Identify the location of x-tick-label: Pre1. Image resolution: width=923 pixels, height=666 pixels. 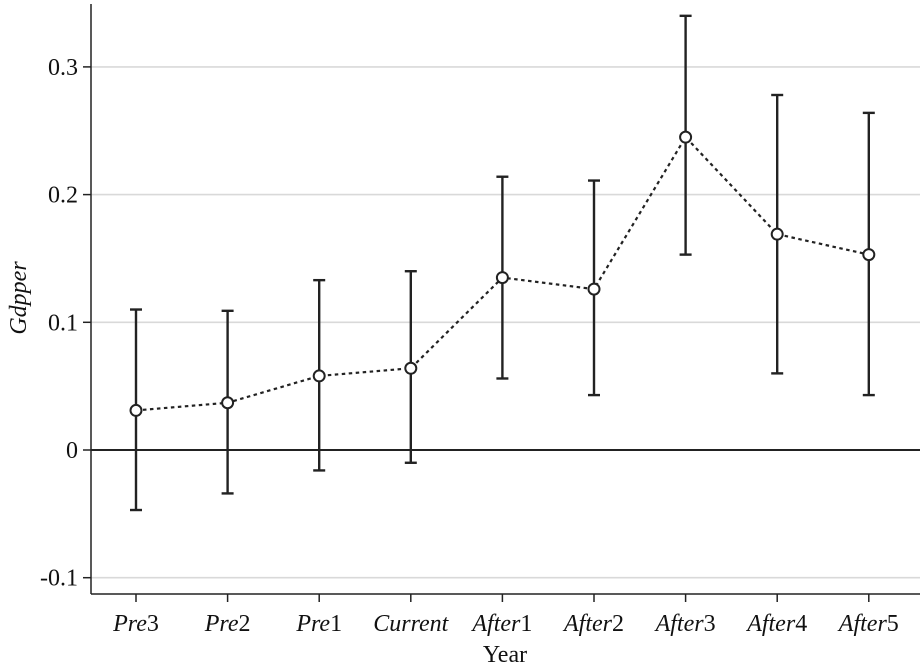
(318, 624).